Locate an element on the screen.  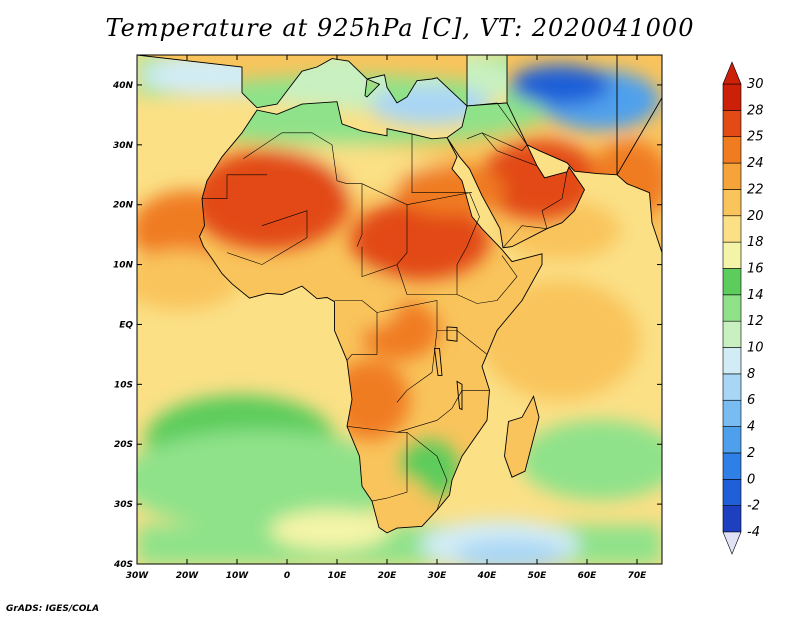
colorbar-level-label: 8 is located at coordinates (751, 374).